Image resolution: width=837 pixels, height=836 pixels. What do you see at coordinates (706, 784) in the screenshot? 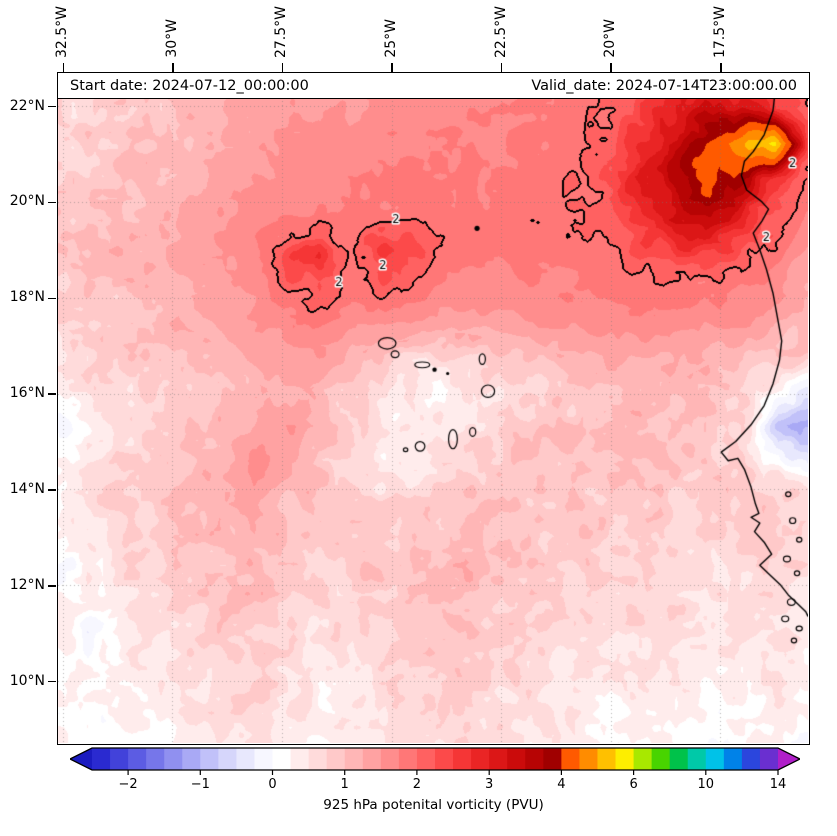
I see `colorbar-tick-label: 10` at bounding box center [706, 784].